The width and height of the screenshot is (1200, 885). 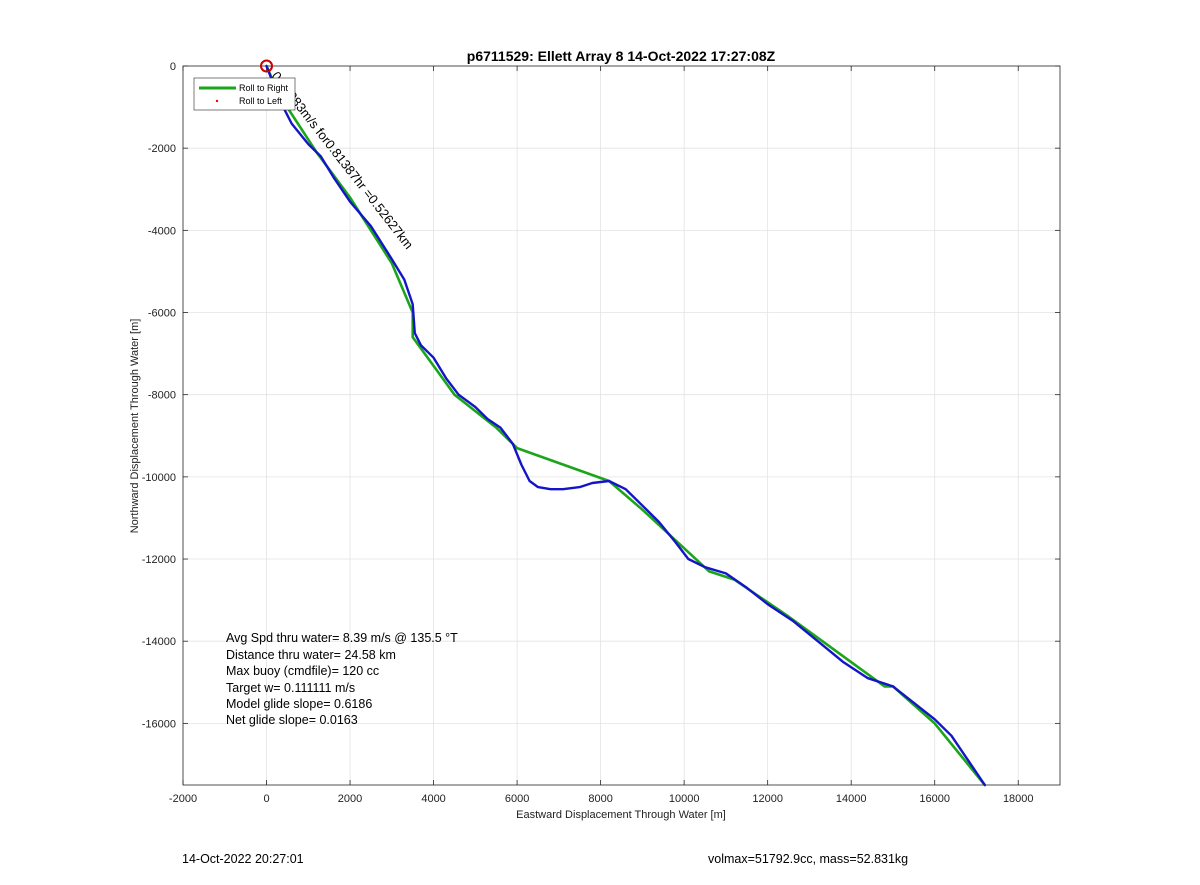 I want to click on y-tick-label: -16000, so click(x=159, y=724).